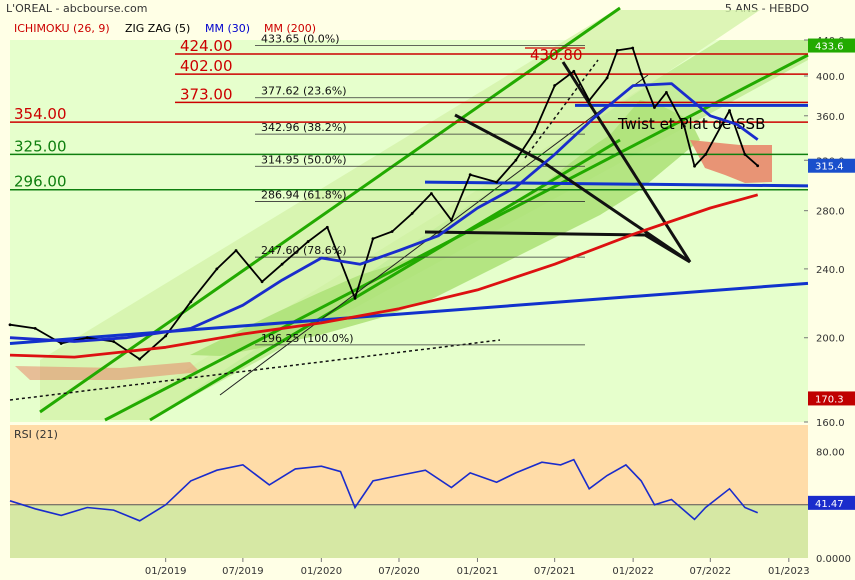  Describe the element at coordinates (555, 571) in the screenshot. I see `x-tick-label: 07/2021` at that location.